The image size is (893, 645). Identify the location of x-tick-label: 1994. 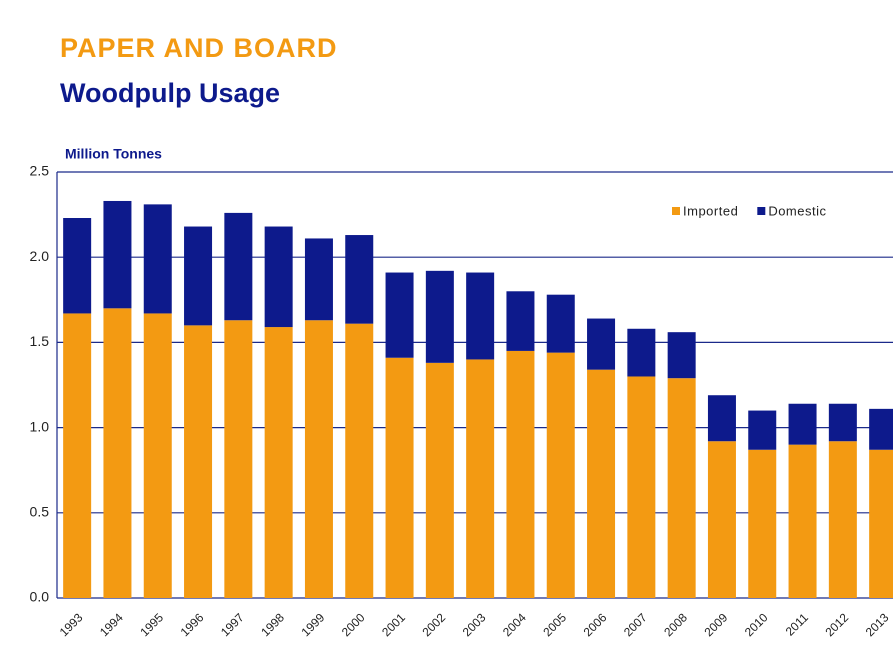
(111, 624).